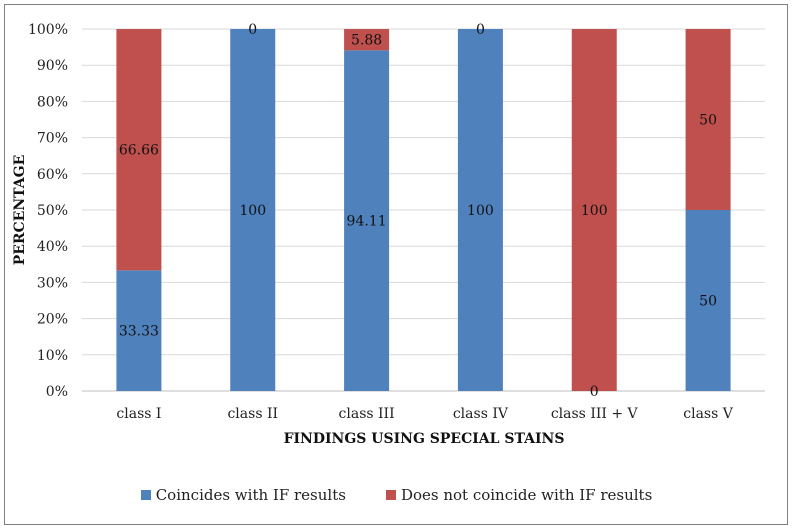 This screenshot has width=793, height=530. What do you see at coordinates (52, 175) in the screenshot?
I see `y-tick-label: 60%` at bounding box center [52, 175].